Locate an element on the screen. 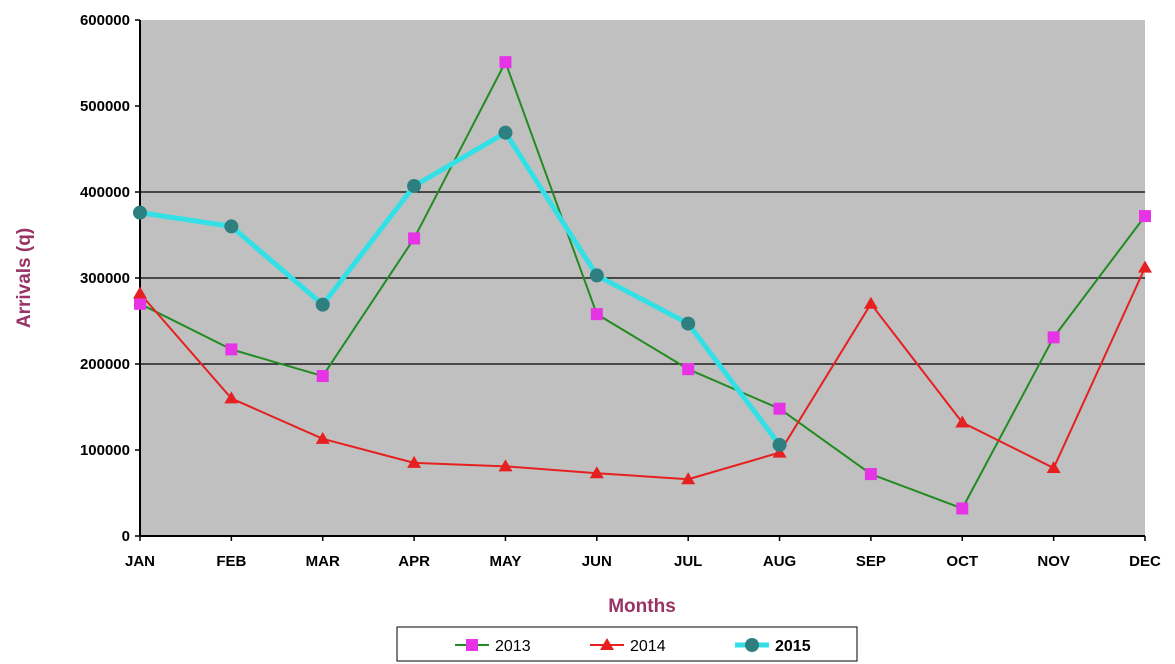 The image size is (1175, 664). data-point-2013-JAN is located at coordinates (140, 303).